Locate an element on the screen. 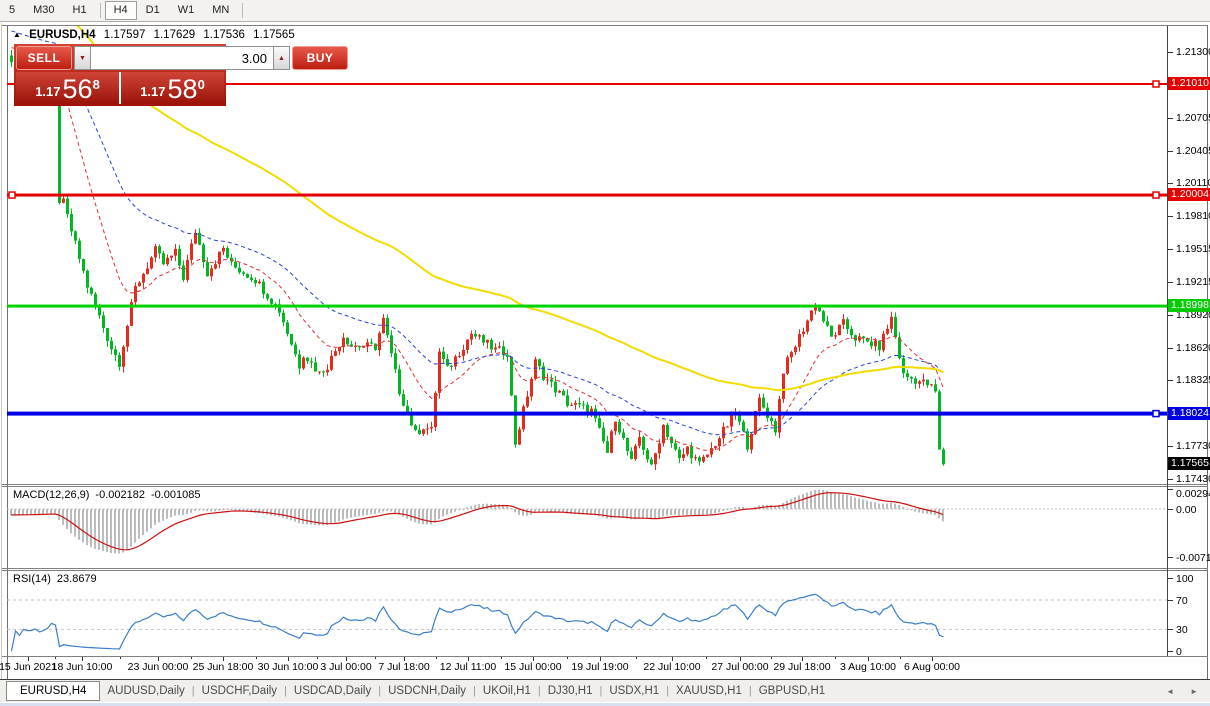 The height and width of the screenshot is (706, 1210). tab-scroll-right-icon: ► is located at coordinates (1194, 691).